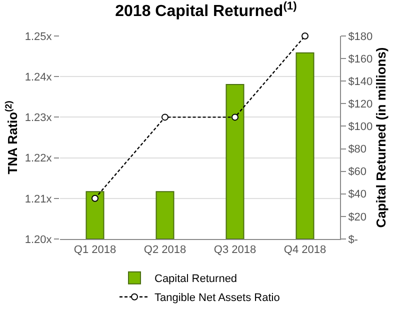  Describe the element at coordinates (38, 77) in the screenshot. I see `y-tick-label: 1.24x` at that location.